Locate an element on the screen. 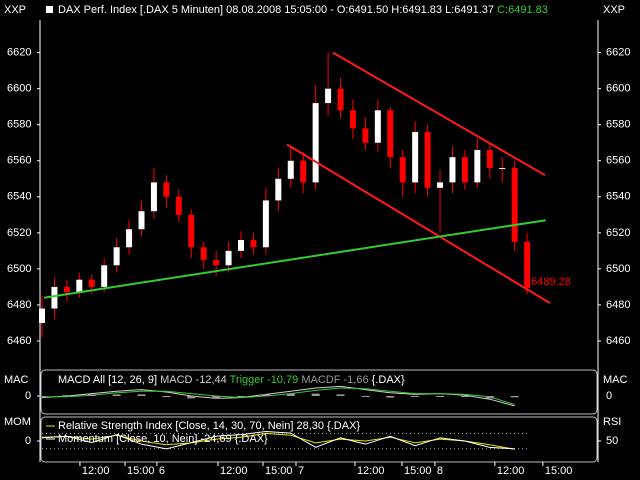  y2-tick-label: 50 is located at coordinates (612, 441).